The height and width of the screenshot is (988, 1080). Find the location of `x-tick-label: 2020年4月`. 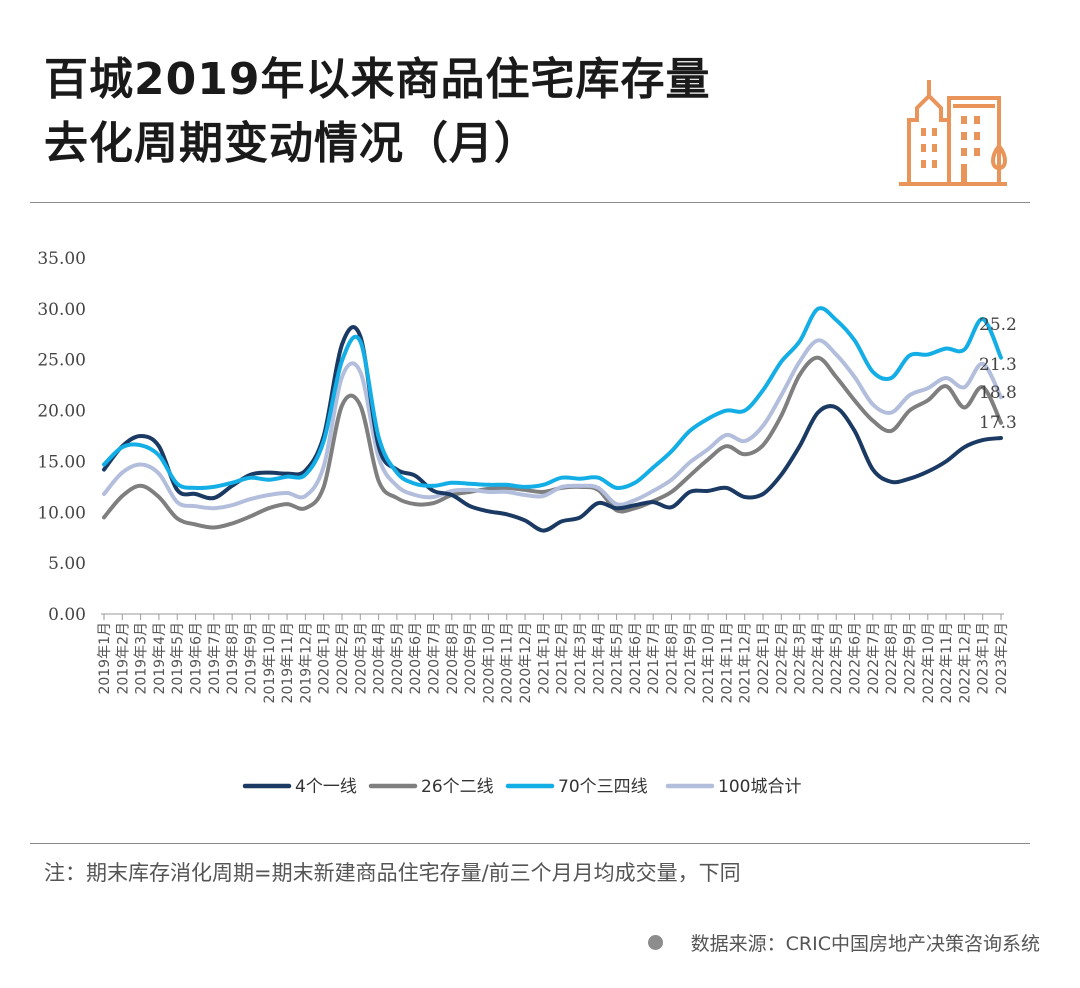

x-tick-label: 2020年4月 is located at coordinates (380, 658).